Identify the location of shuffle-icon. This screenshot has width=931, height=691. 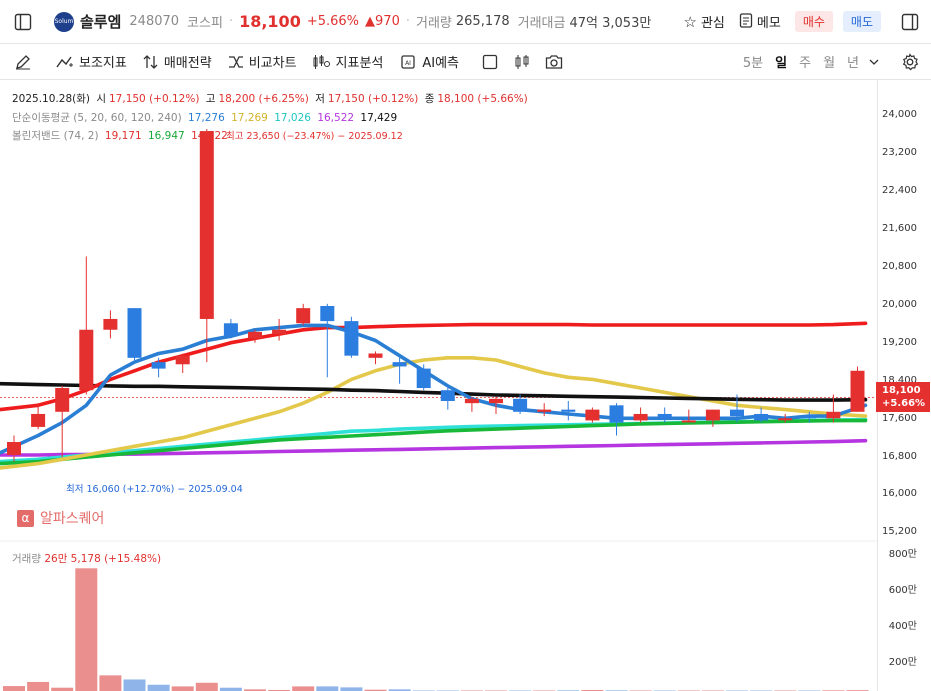
(235, 61).